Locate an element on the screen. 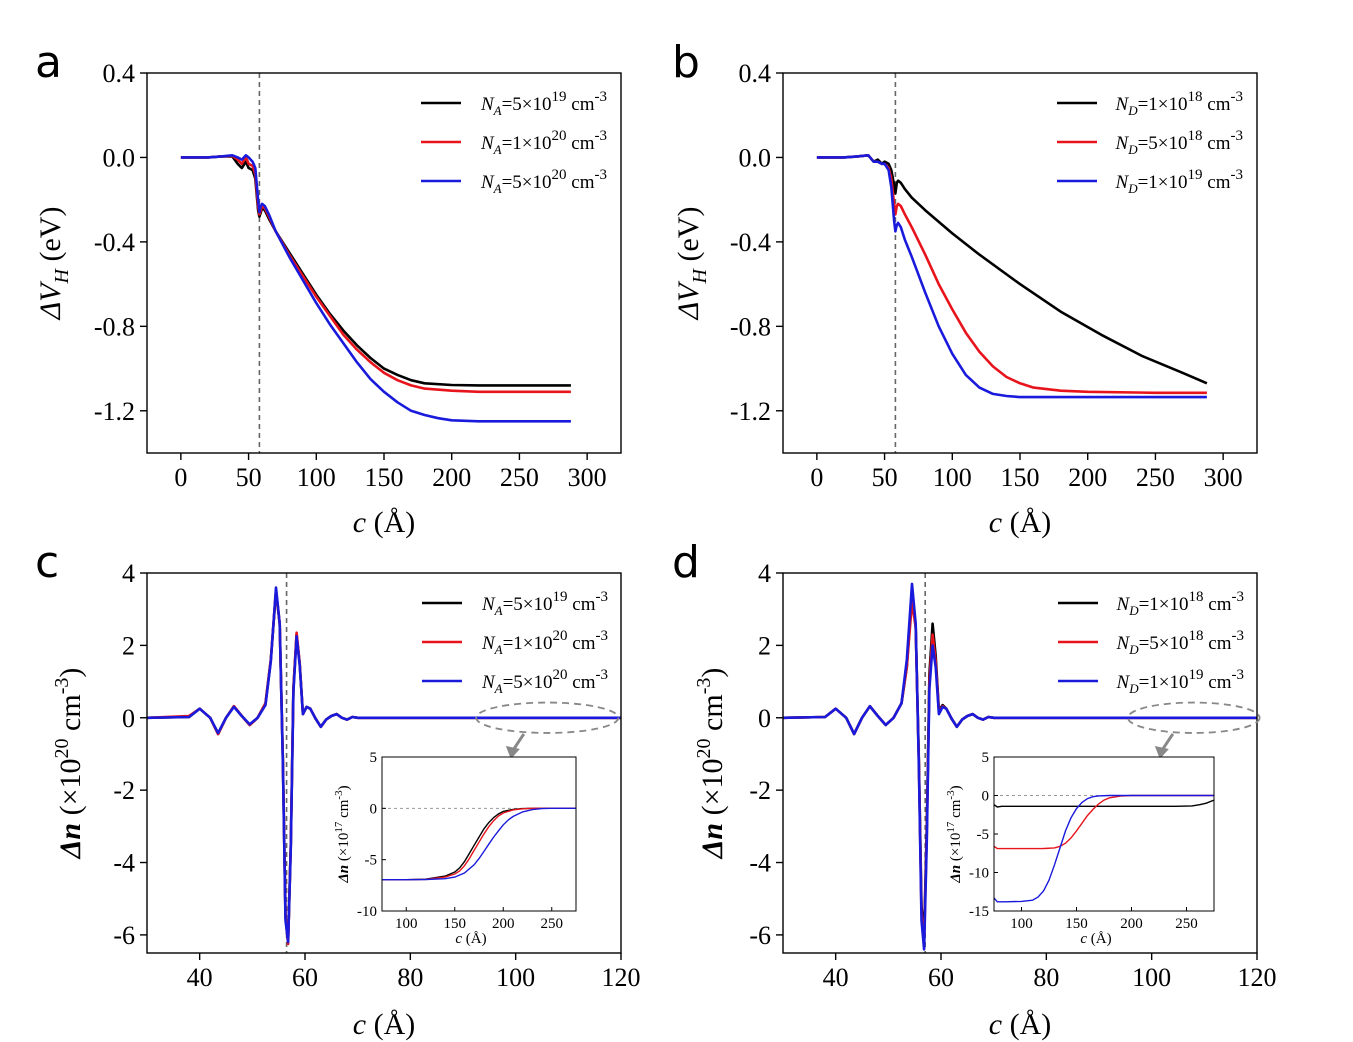 Image resolution: width=1353 pixels, height=1042 pixels. y-tick-label: -1.2 is located at coordinates (114, 411).